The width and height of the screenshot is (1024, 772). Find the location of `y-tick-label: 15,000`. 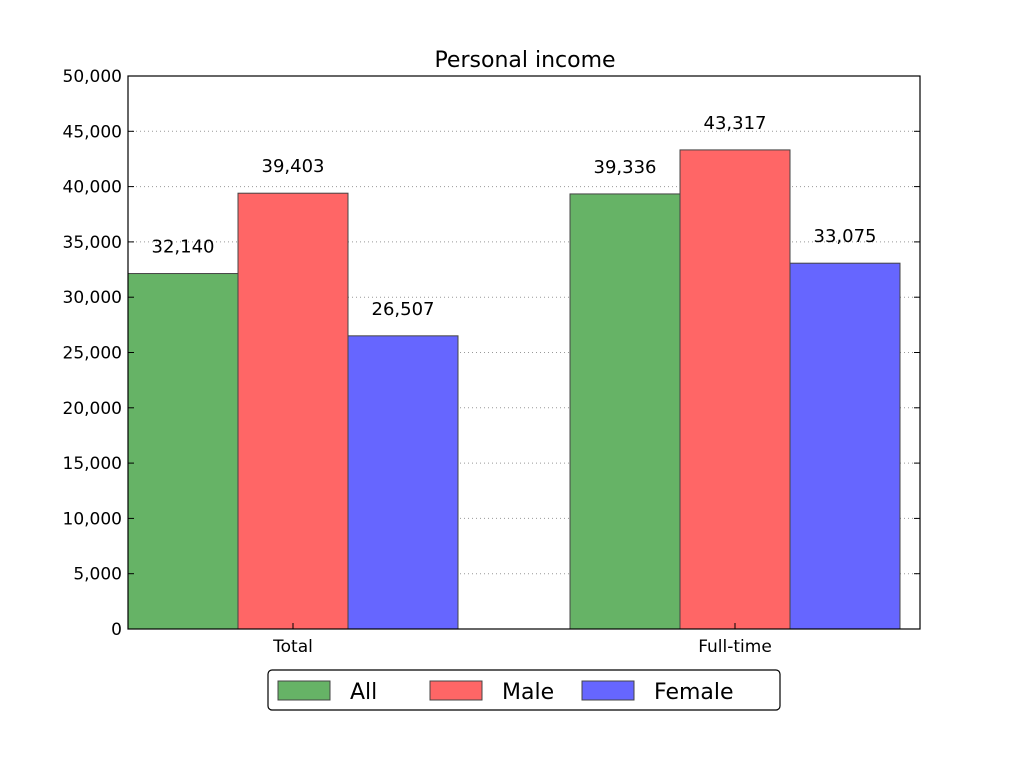

y-tick-label: 15,000 is located at coordinates (92, 464).